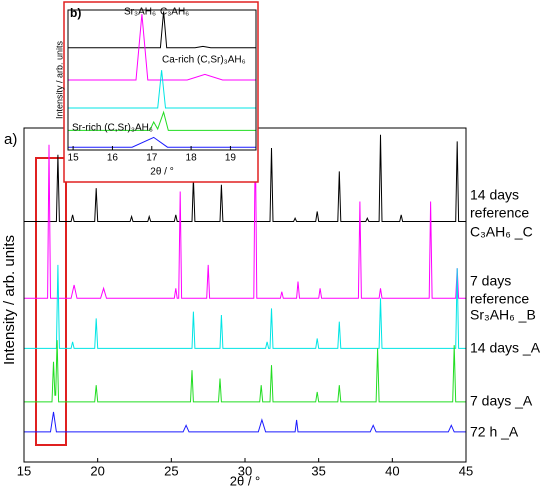 The width and height of the screenshot is (550, 486). I want to click on x-tick-label: 16, so click(113, 158).